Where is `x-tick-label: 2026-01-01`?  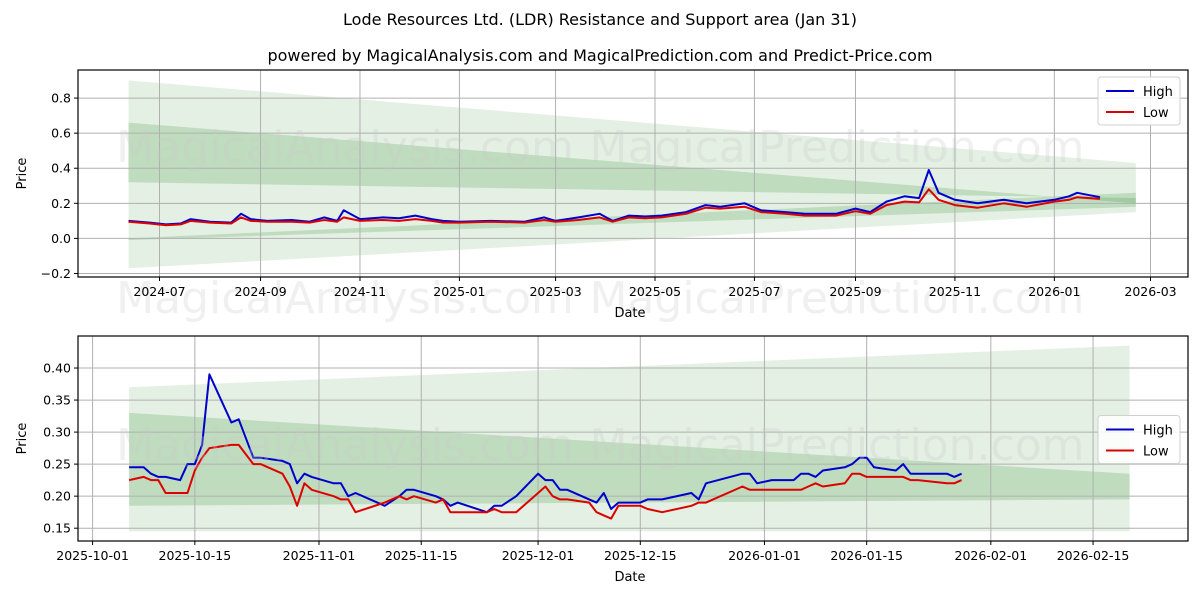
x-tick-label: 2026-01-01 is located at coordinates (764, 555).